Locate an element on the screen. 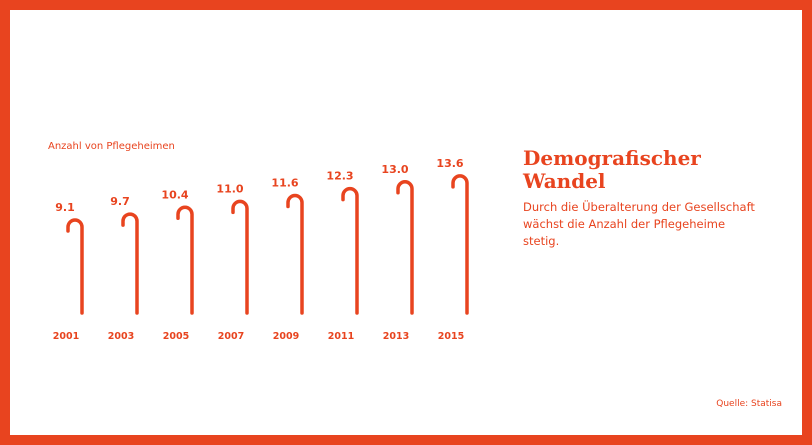 The image size is (812, 445). x-tick-label-2015: 2015 is located at coordinates (451, 336).